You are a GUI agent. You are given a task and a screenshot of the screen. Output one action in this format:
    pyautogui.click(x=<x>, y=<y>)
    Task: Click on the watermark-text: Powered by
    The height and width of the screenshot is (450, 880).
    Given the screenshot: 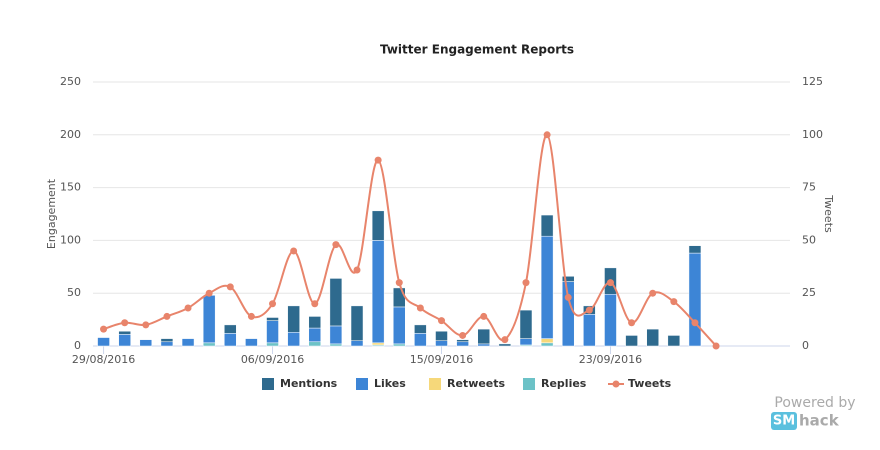 What is the action you would take?
    pyautogui.click(x=814, y=403)
    